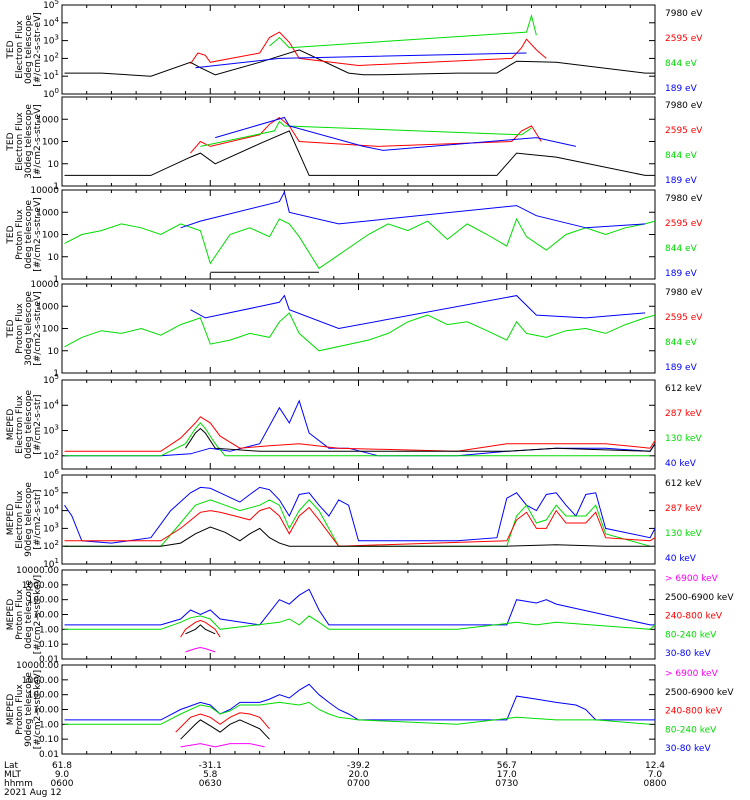 The height and width of the screenshot is (800, 750). Describe the element at coordinates (40, 586) in the screenshot. I see `y-tick-label: 1000.00` at that location.